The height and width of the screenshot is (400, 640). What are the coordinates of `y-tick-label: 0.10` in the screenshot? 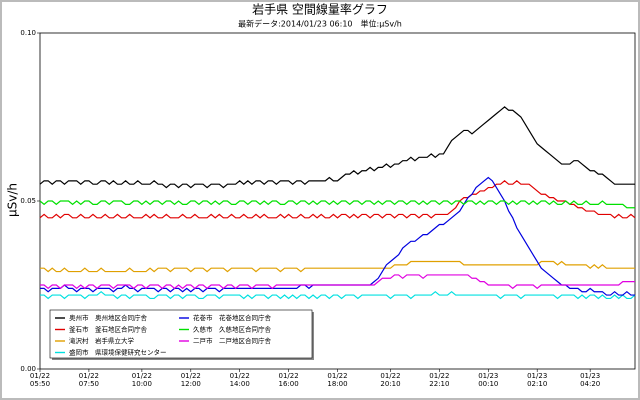 It's located at (28, 33).